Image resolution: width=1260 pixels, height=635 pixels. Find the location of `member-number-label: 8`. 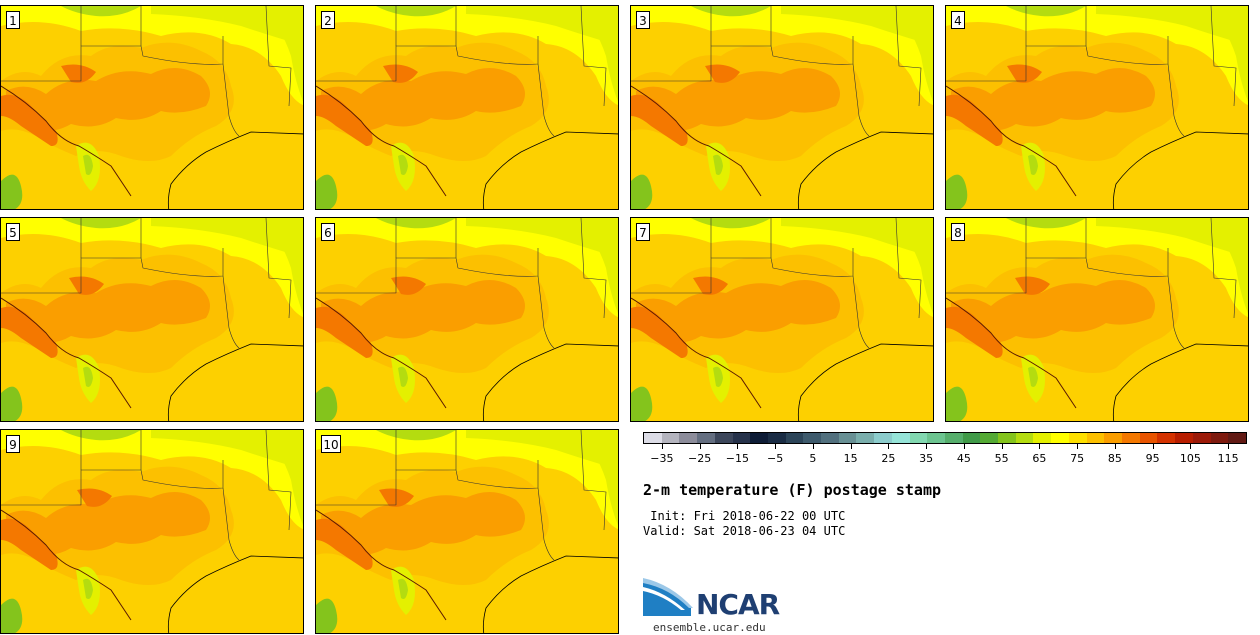

member-number-label: 8 is located at coordinates (958, 232).